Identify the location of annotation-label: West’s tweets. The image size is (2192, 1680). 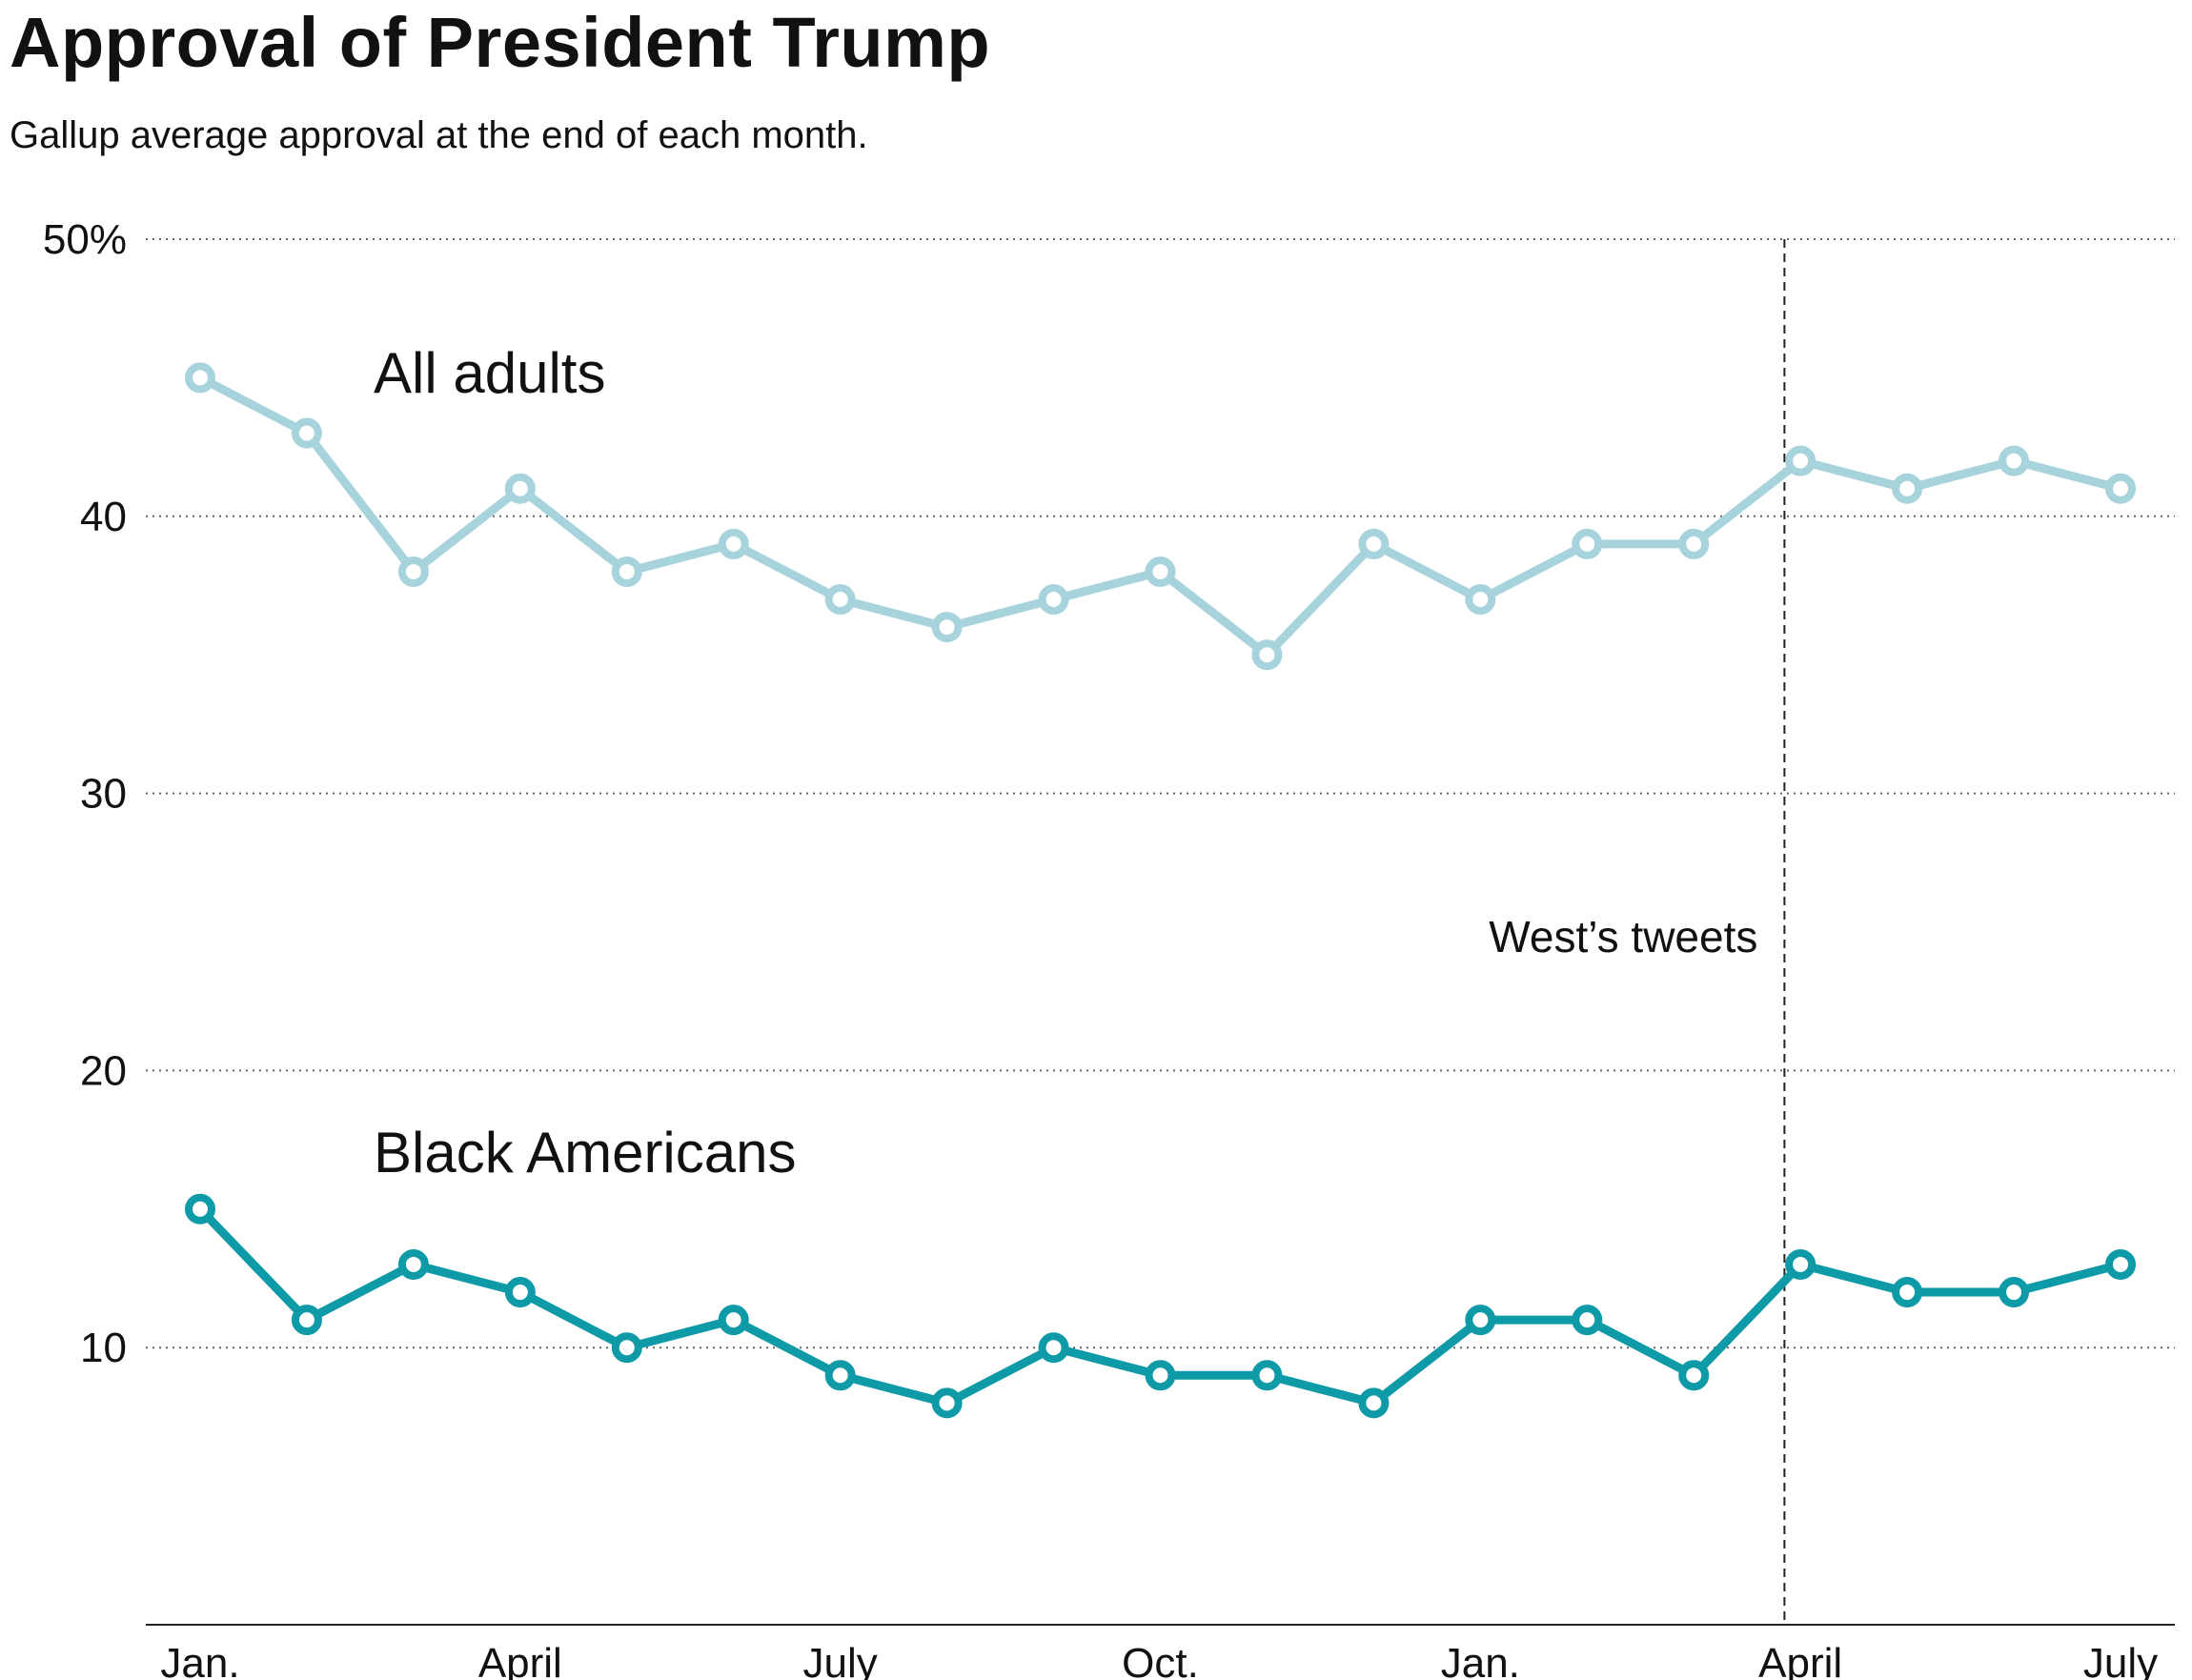
(1623, 937).